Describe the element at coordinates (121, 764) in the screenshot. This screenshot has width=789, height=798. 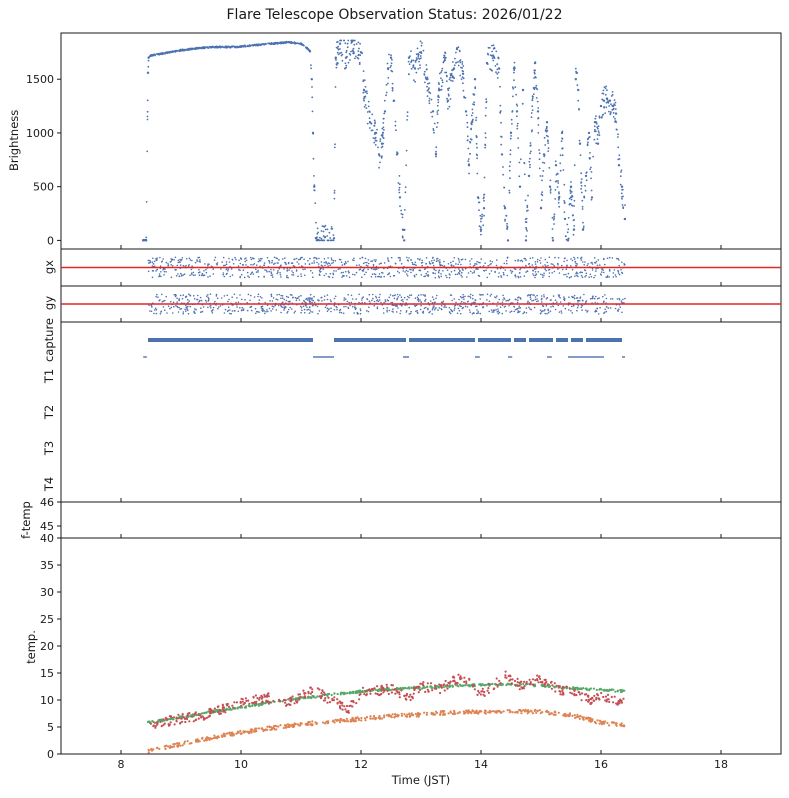
I see `x-tick-label: 8` at that location.